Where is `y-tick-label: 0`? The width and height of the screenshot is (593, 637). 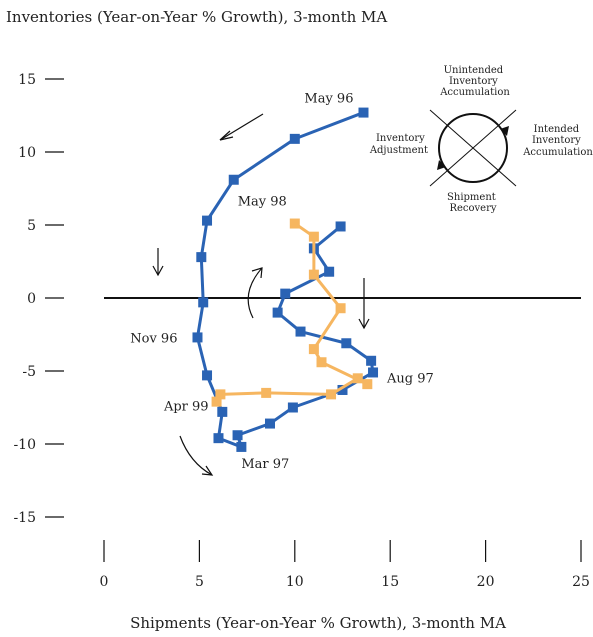
y-tick-label: 0 is located at coordinates (31, 299).